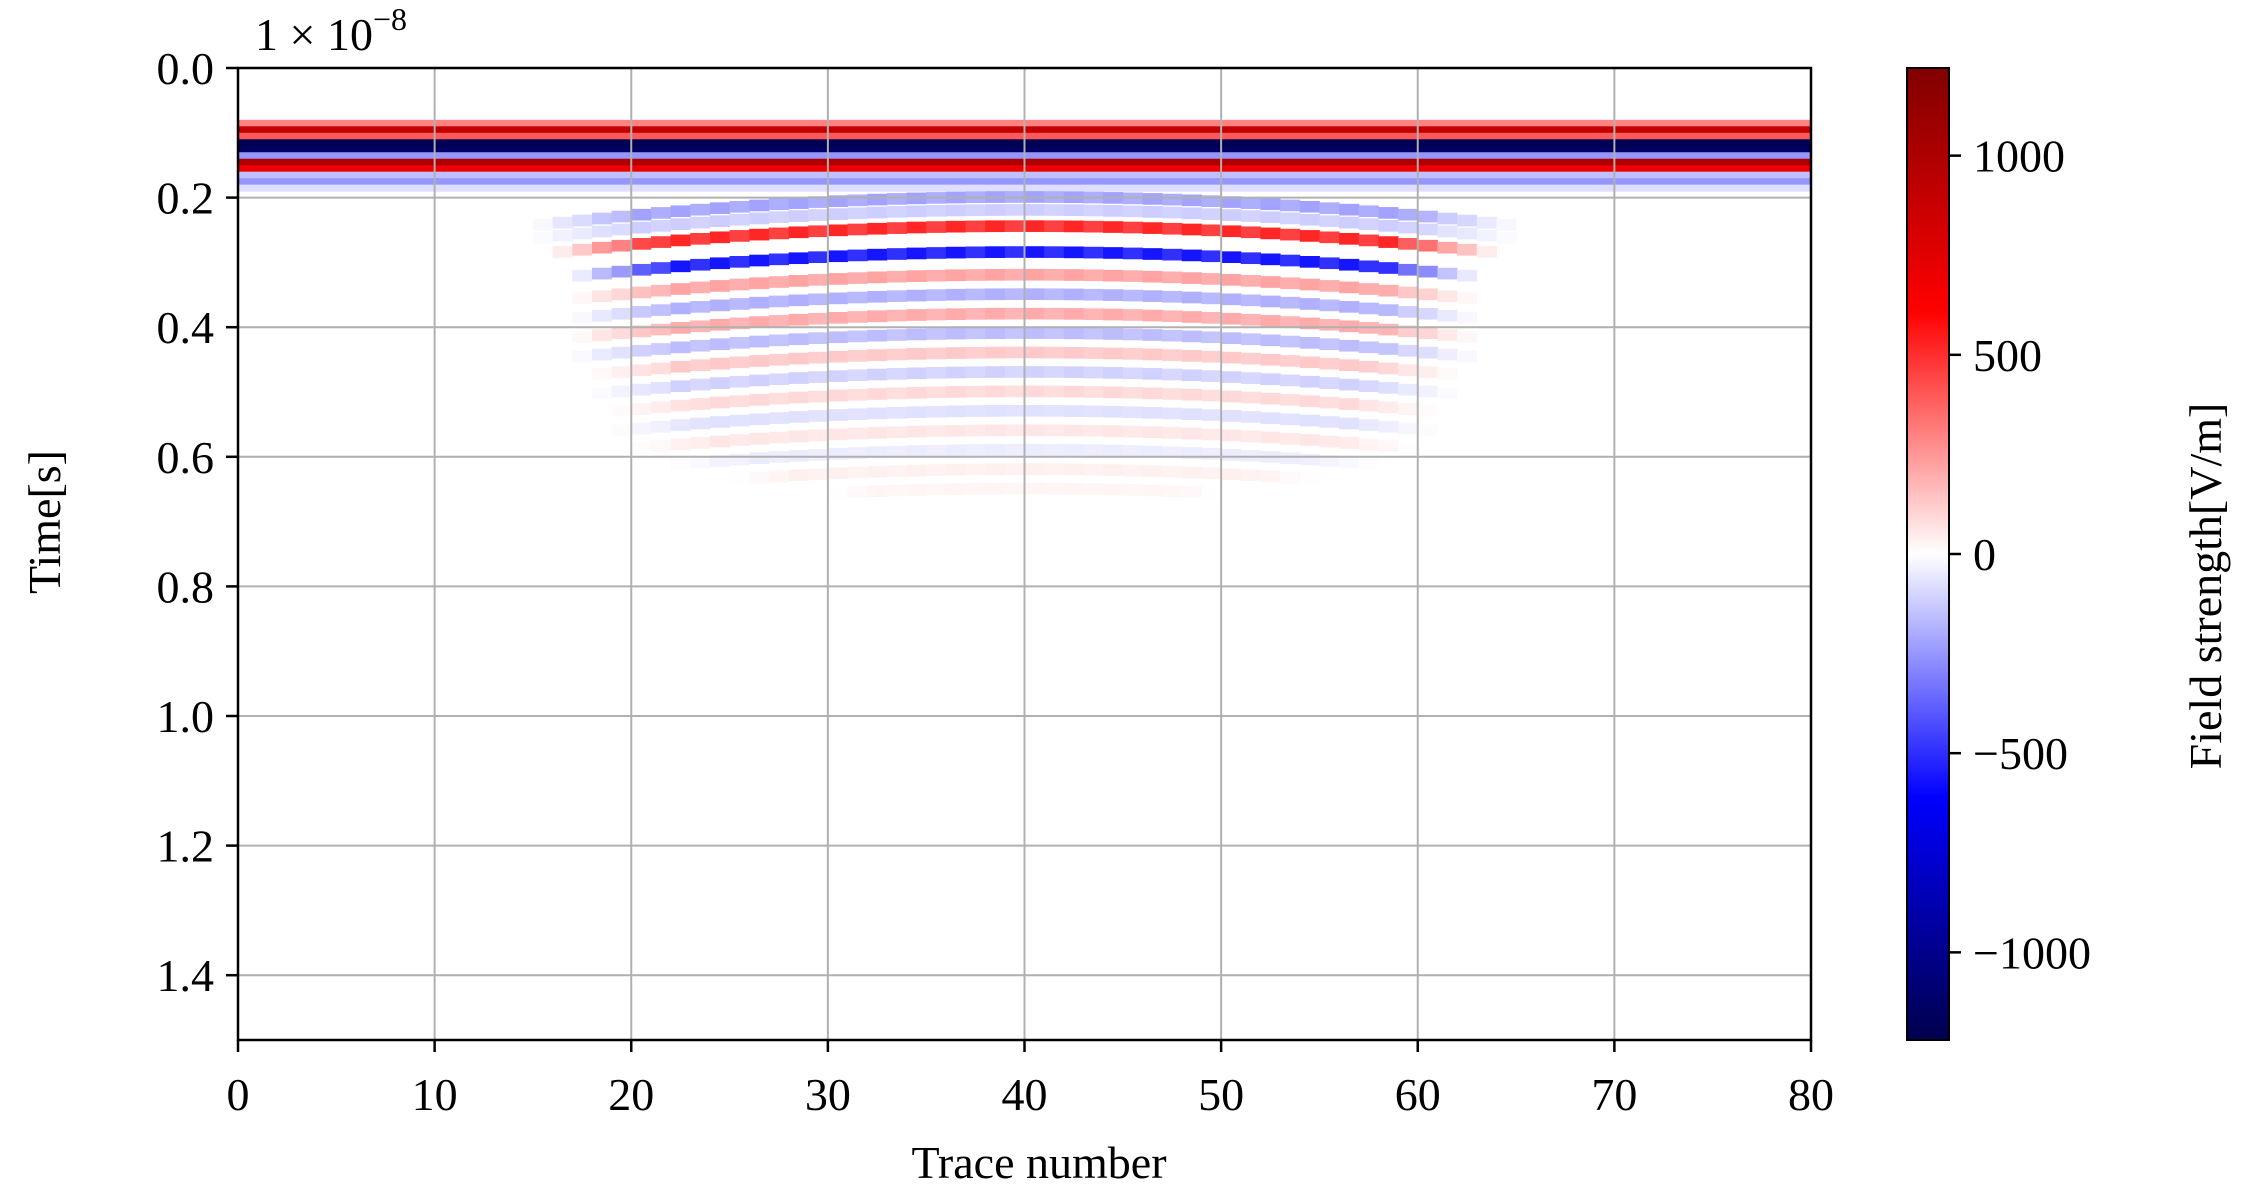 This screenshot has width=2247, height=1199. I want to click on y-tick-label: 1.2, so click(186, 846).